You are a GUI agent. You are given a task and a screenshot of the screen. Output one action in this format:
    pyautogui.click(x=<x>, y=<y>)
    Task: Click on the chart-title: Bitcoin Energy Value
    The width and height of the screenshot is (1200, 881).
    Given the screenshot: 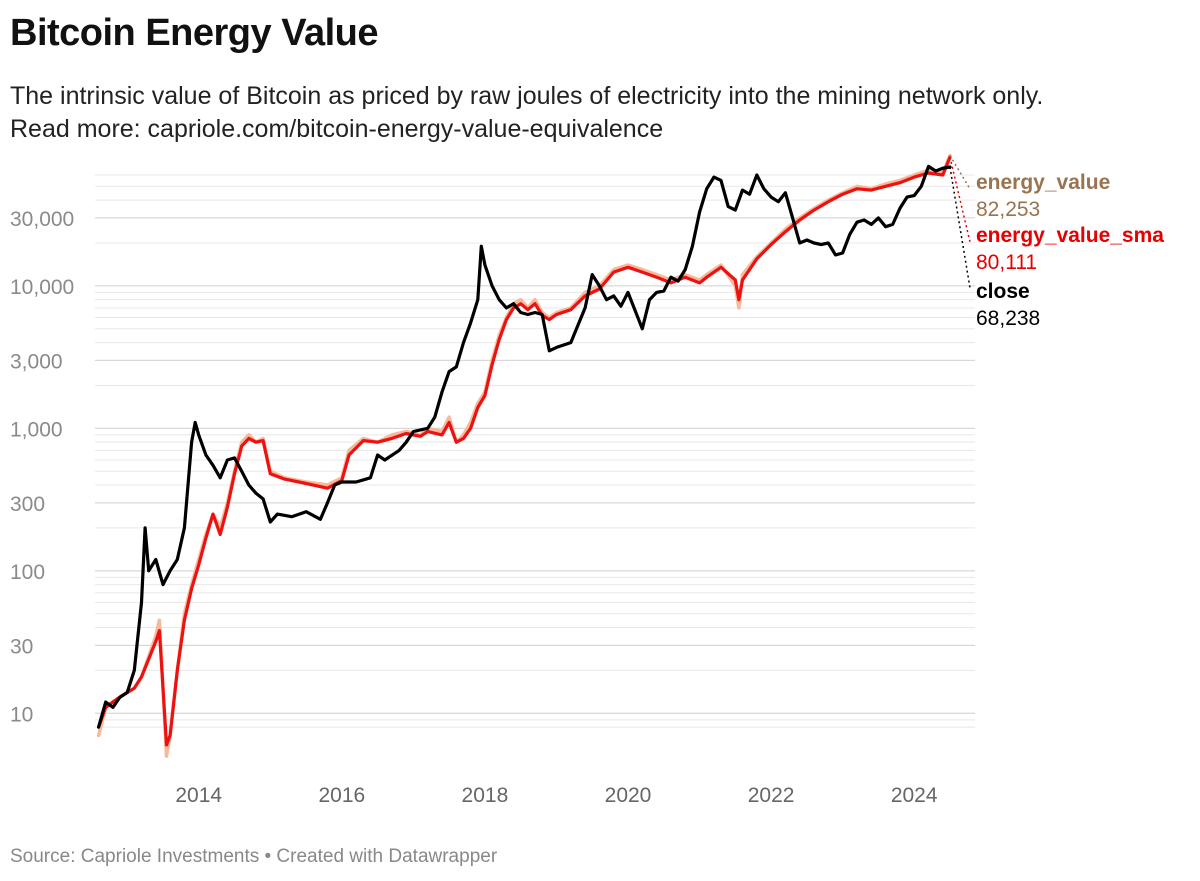 What is the action you would take?
    pyautogui.click(x=194, y=33)
    